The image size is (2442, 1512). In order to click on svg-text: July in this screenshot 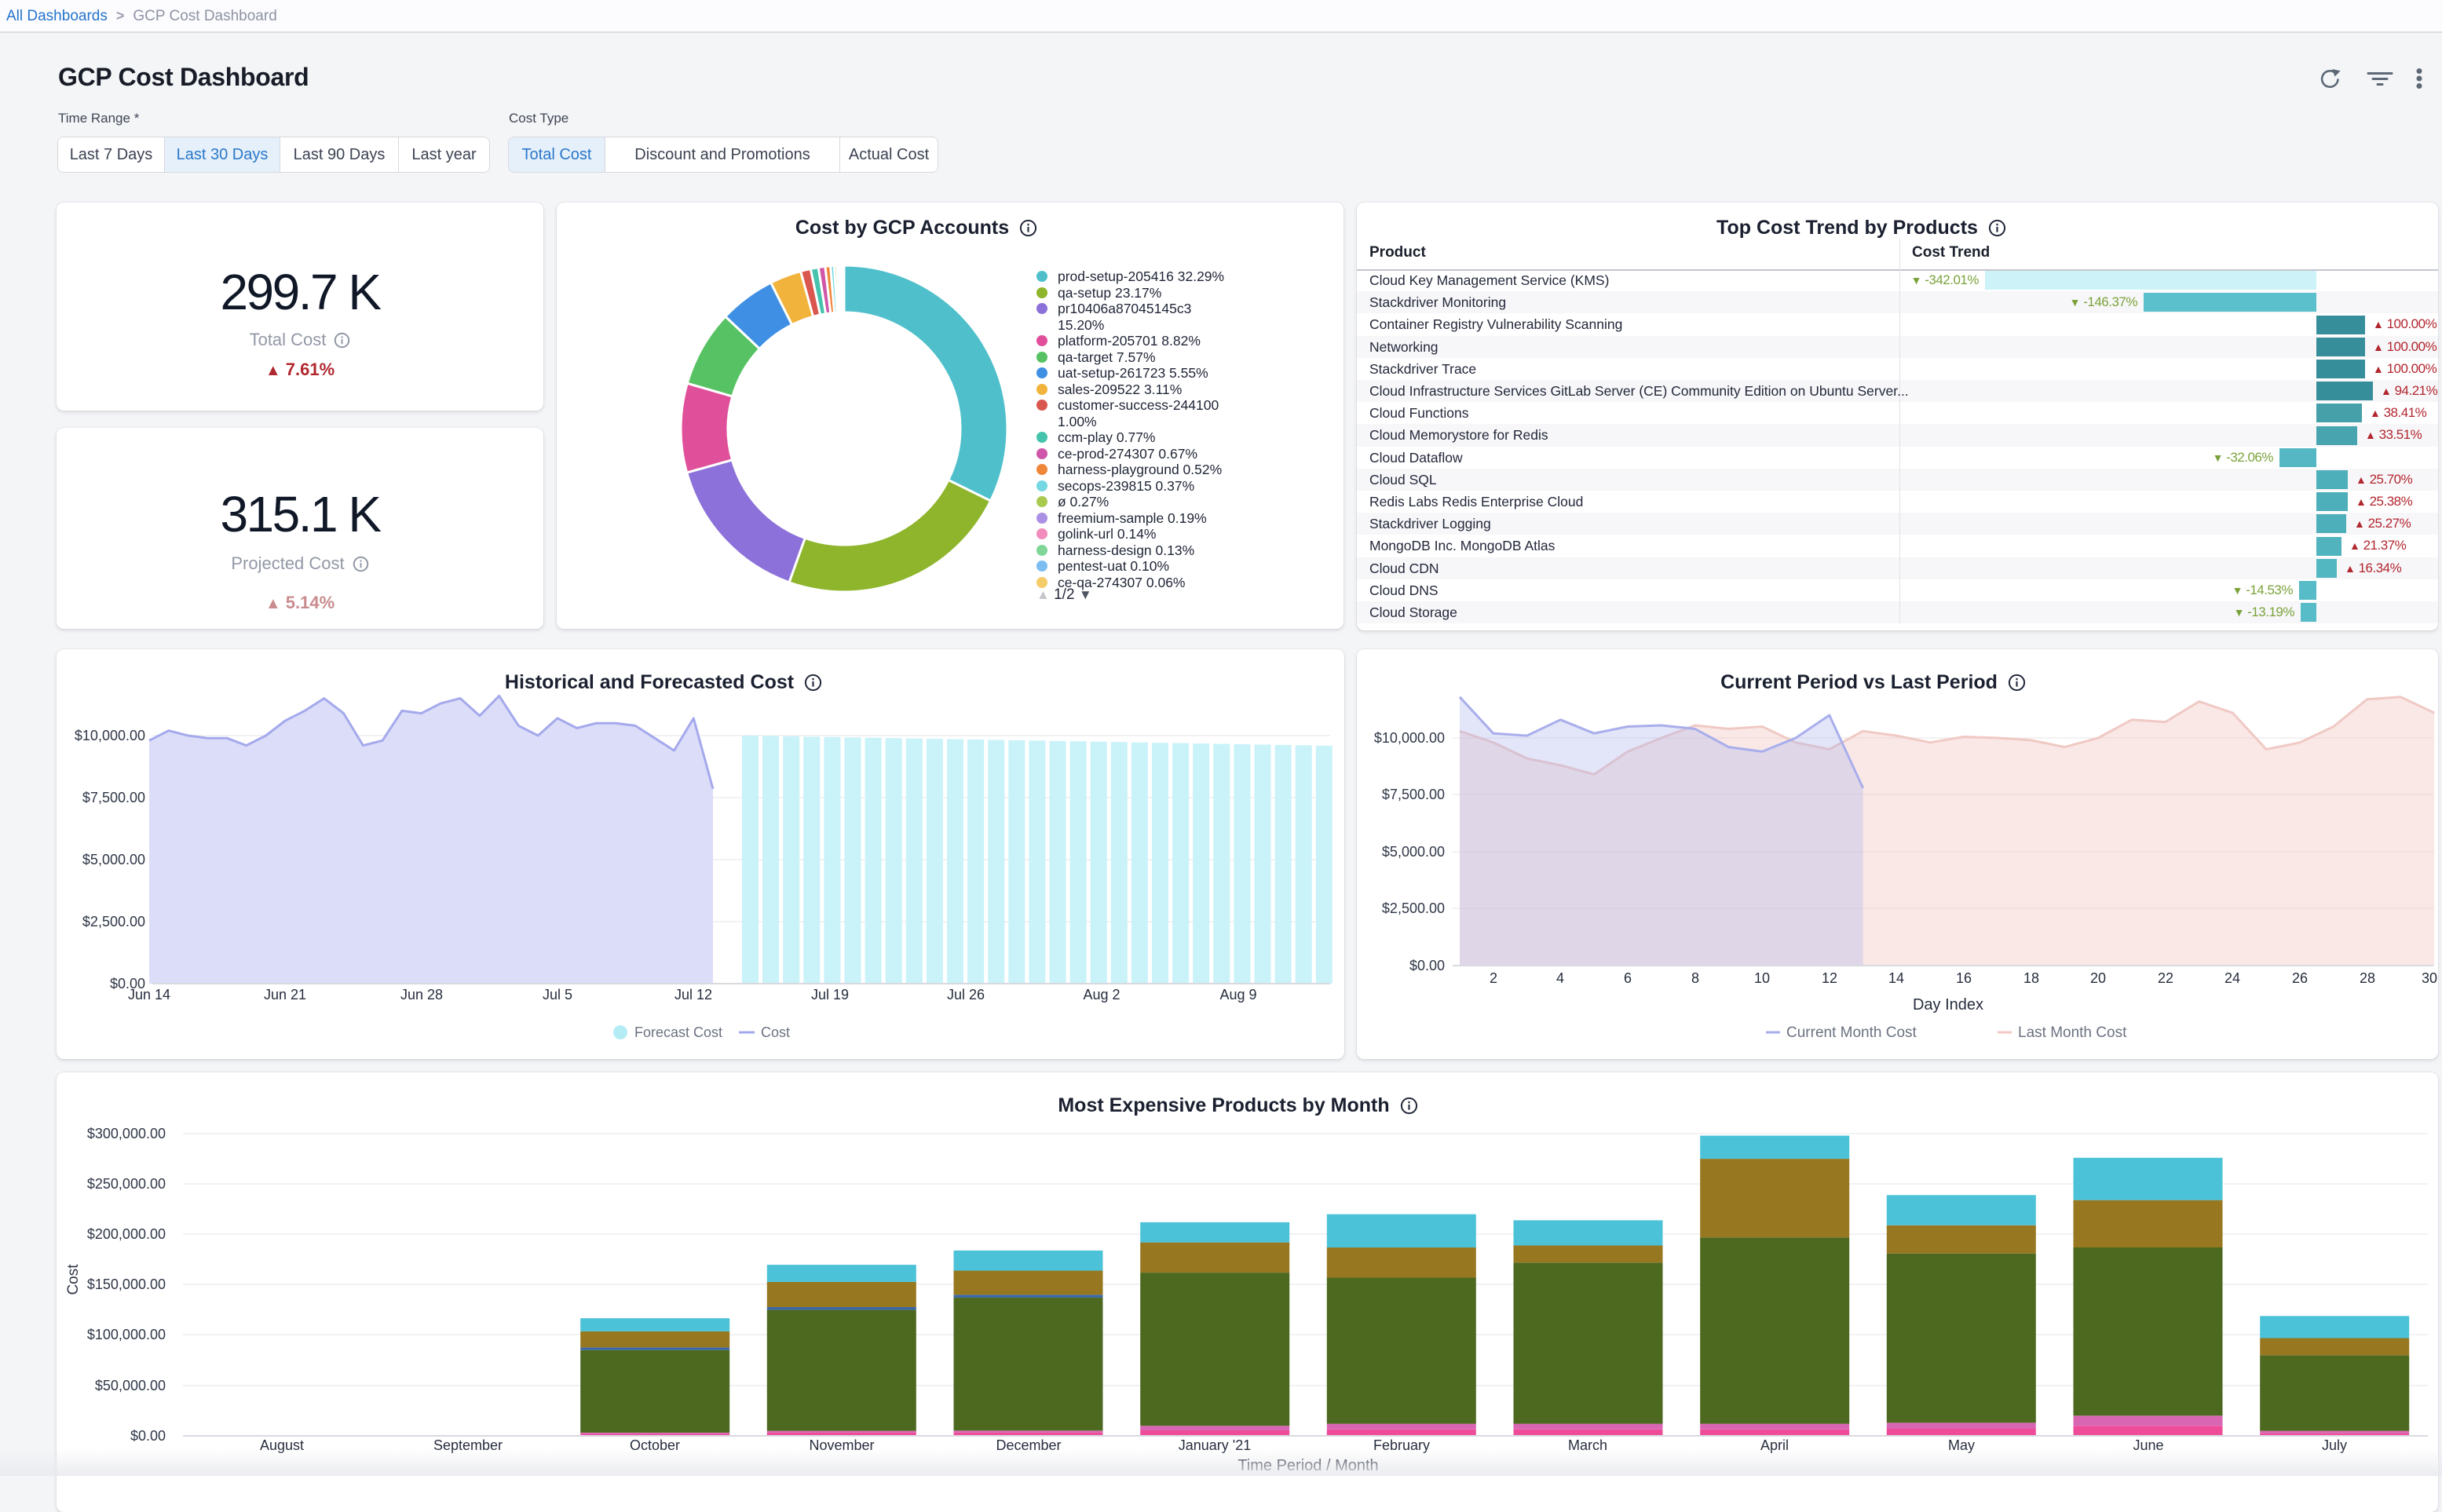, I will do `click(2334, 1445)`.